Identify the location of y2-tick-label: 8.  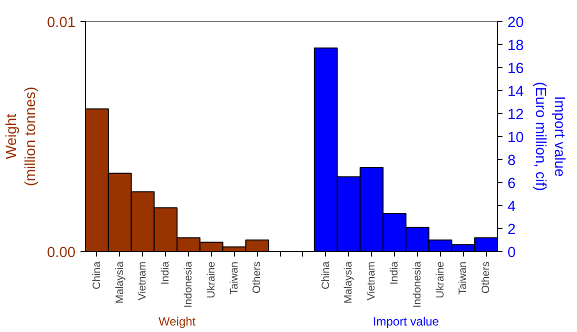
(512, 161).